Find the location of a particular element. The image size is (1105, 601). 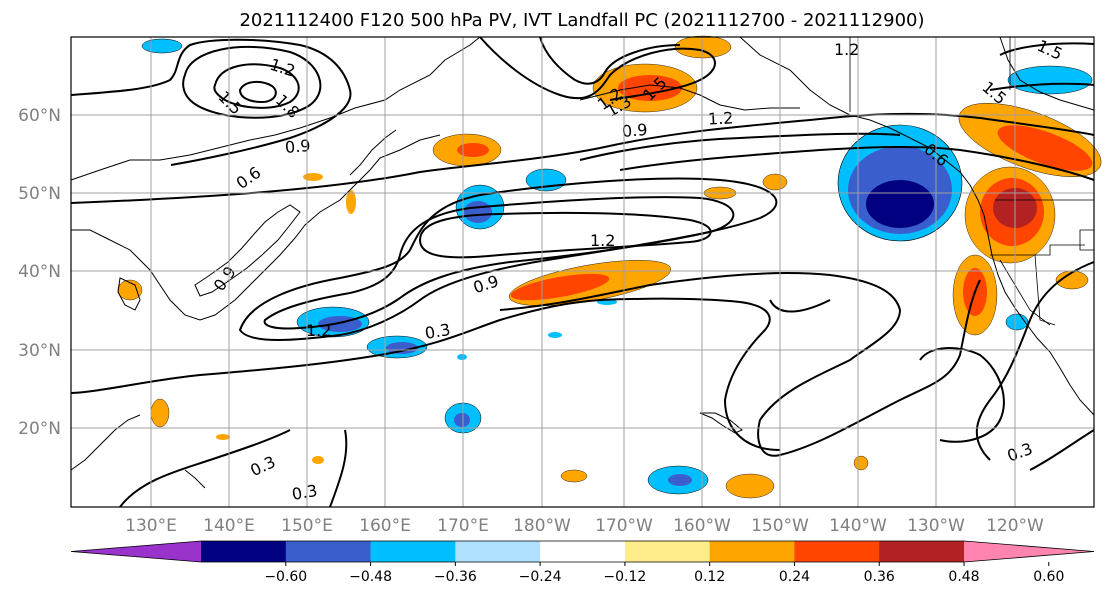

colorbar-extend-high is located at coordinates (1029, 551).